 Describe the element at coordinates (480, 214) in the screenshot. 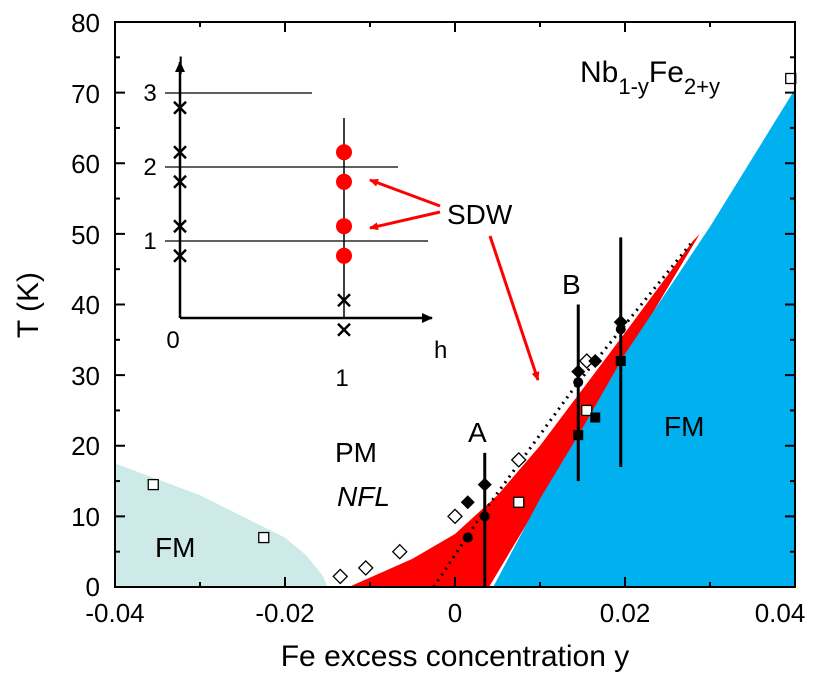

I see `sdw-label: SDW` at that location.